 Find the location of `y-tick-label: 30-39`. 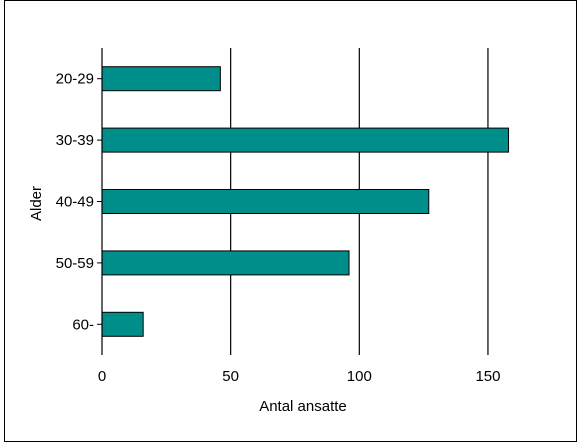

y-tick-label: 30-39 is located at coordinates (75, 140).